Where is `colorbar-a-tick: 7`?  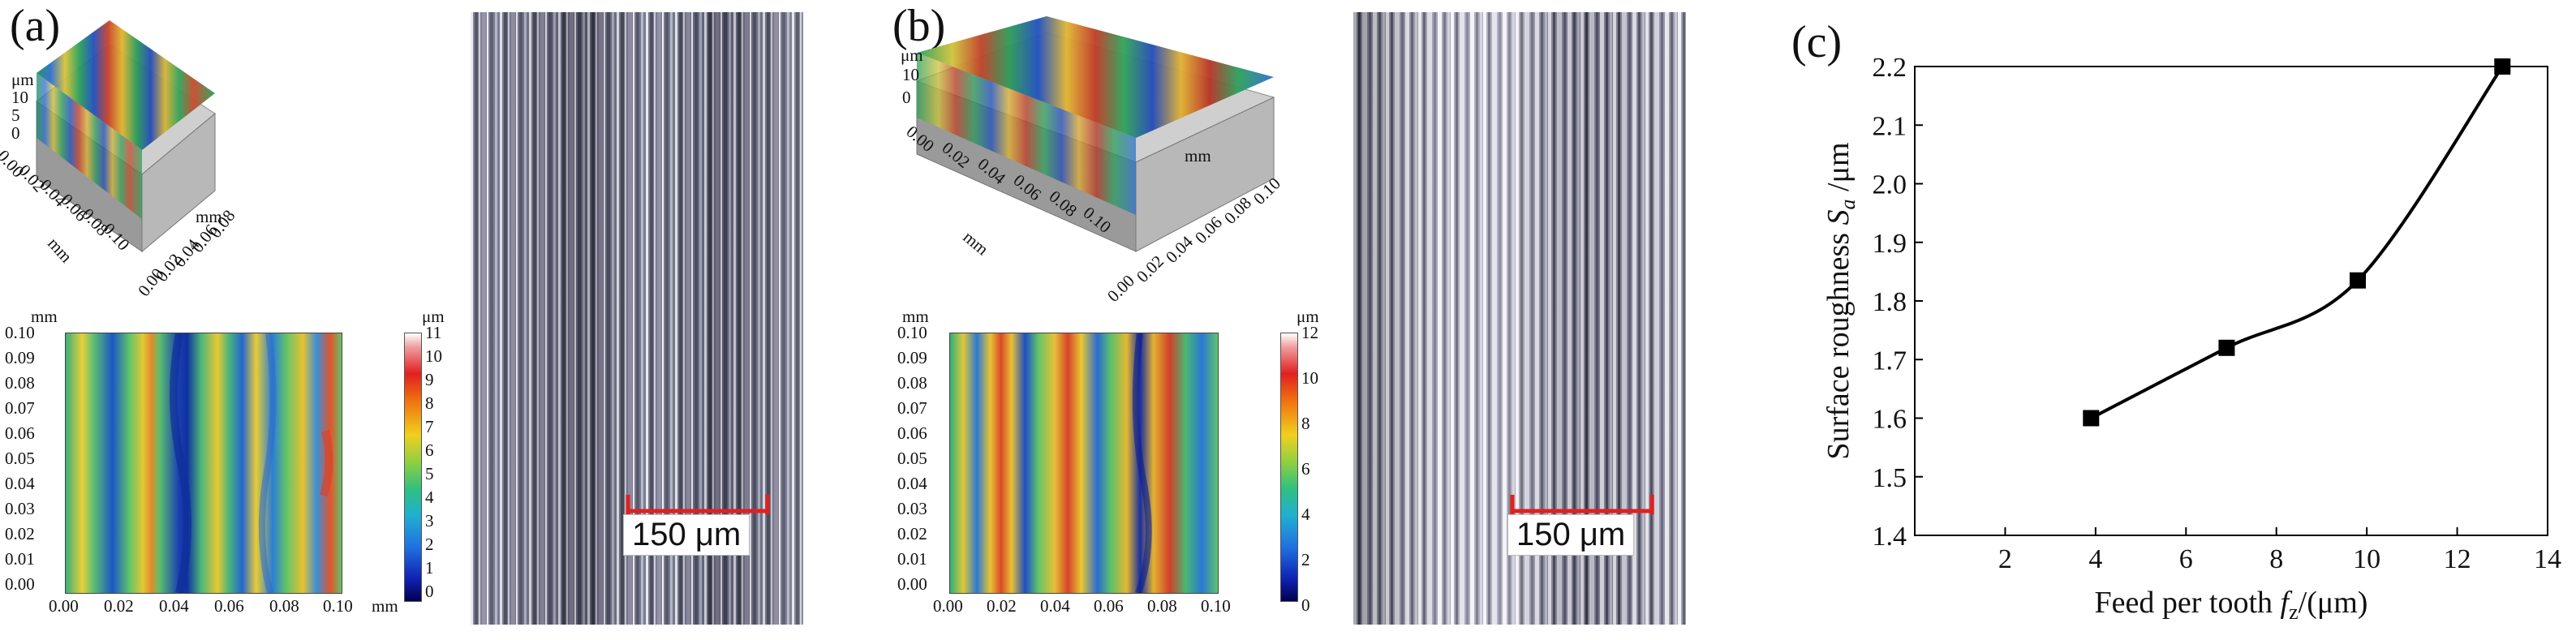
colorbar-a-tick: 7 is located at coordinates (429, 427).